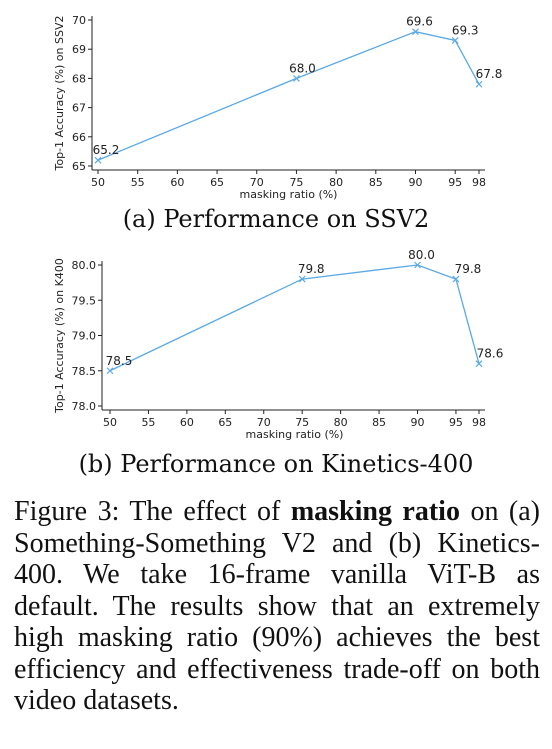 This screenshot has height=749, width=552. Describe the element at coordinates (276, 464) in the screenshot. I see `chart-k400-caption: (b) Performance on Kinetics-400` at that location.